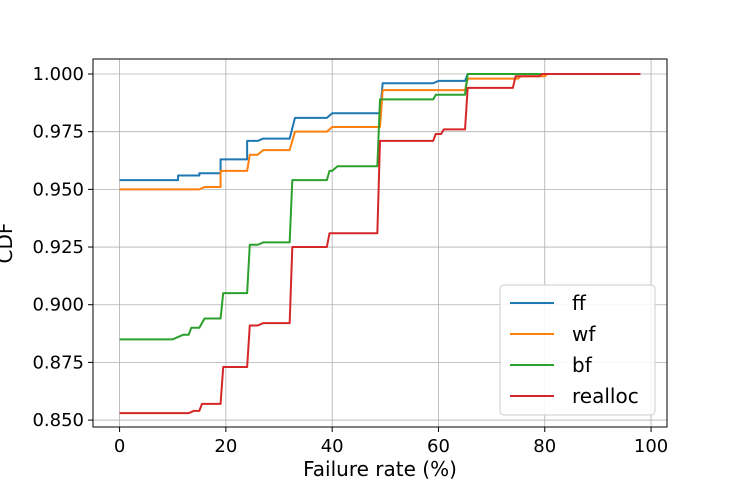  Describe the element at coordinates (582, 365) in the screenshot. I see `legend-label-bf: bf` at that location.